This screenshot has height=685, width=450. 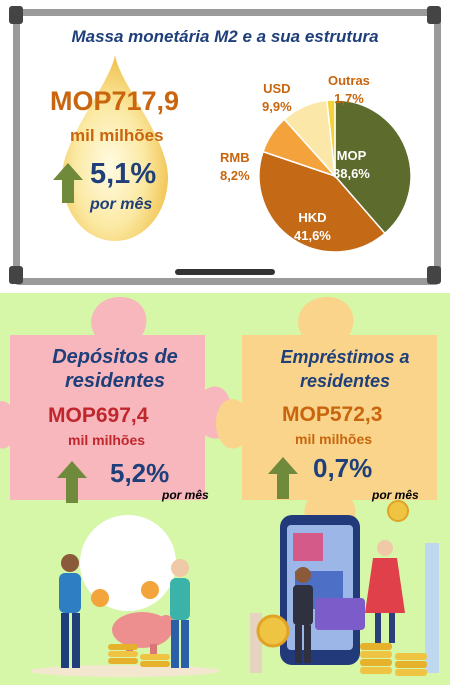 What do you see at coordinates (349, 90) in the screenshot?
I see `pie-label-outras: Outras 1,7%` at bounding box center [349, 90].